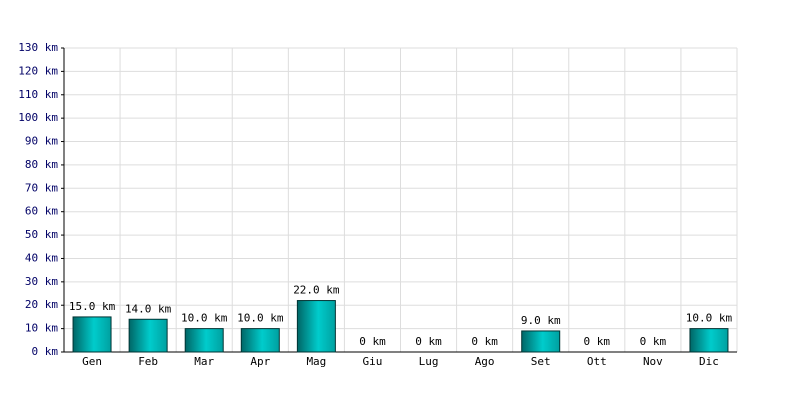 The width and height of the screenshot is (800, 400). What do you see at coordinates (38, 47) in the screenshot?
I see `y-tick-label: 130 km` at bounding box center [38, 47].